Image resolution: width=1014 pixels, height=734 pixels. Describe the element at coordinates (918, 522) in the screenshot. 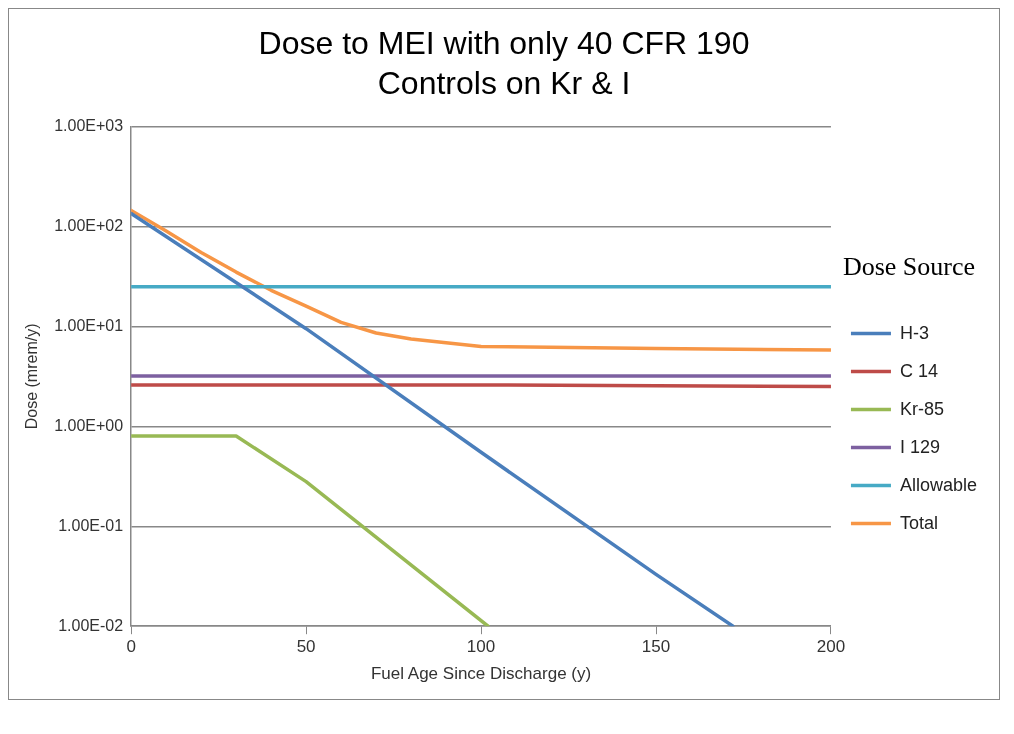

I see `legend-label: Total` at that location.